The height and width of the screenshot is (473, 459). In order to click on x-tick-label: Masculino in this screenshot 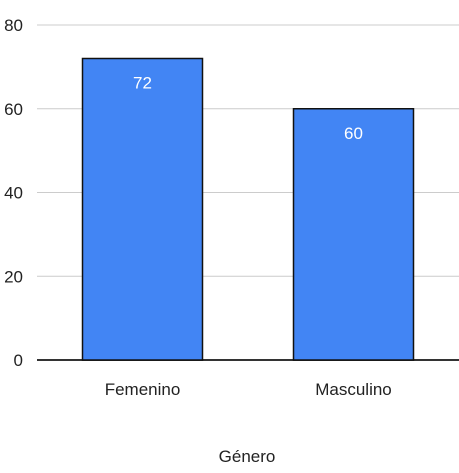, I will do `click(353, 389)`.